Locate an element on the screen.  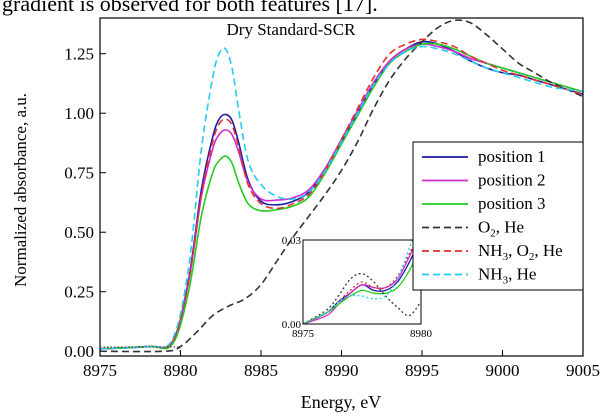
legend-label: NH3, O2, He is located at coordinates (520, 252).